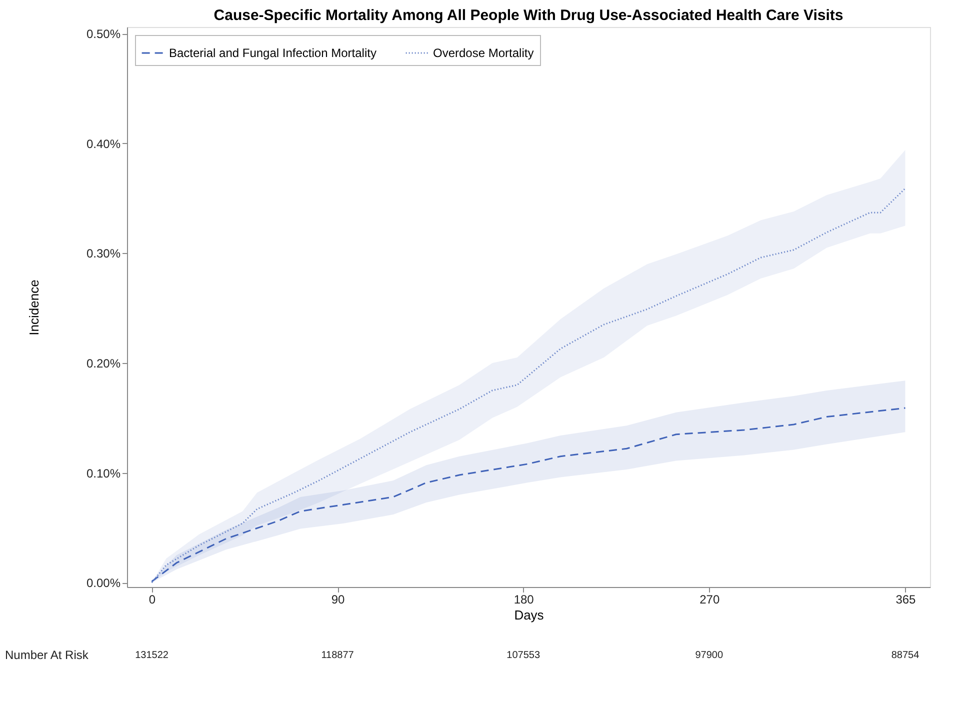 Image resolution: width=956 pixels, height=721 pixels. What do you see at coordinates (529, 15) in the screenshot?
I see `chart-title: Cause-Specific Mortality Among All People With Drug Use-Associated Health Care Visits` at bounding box center [529, 15].